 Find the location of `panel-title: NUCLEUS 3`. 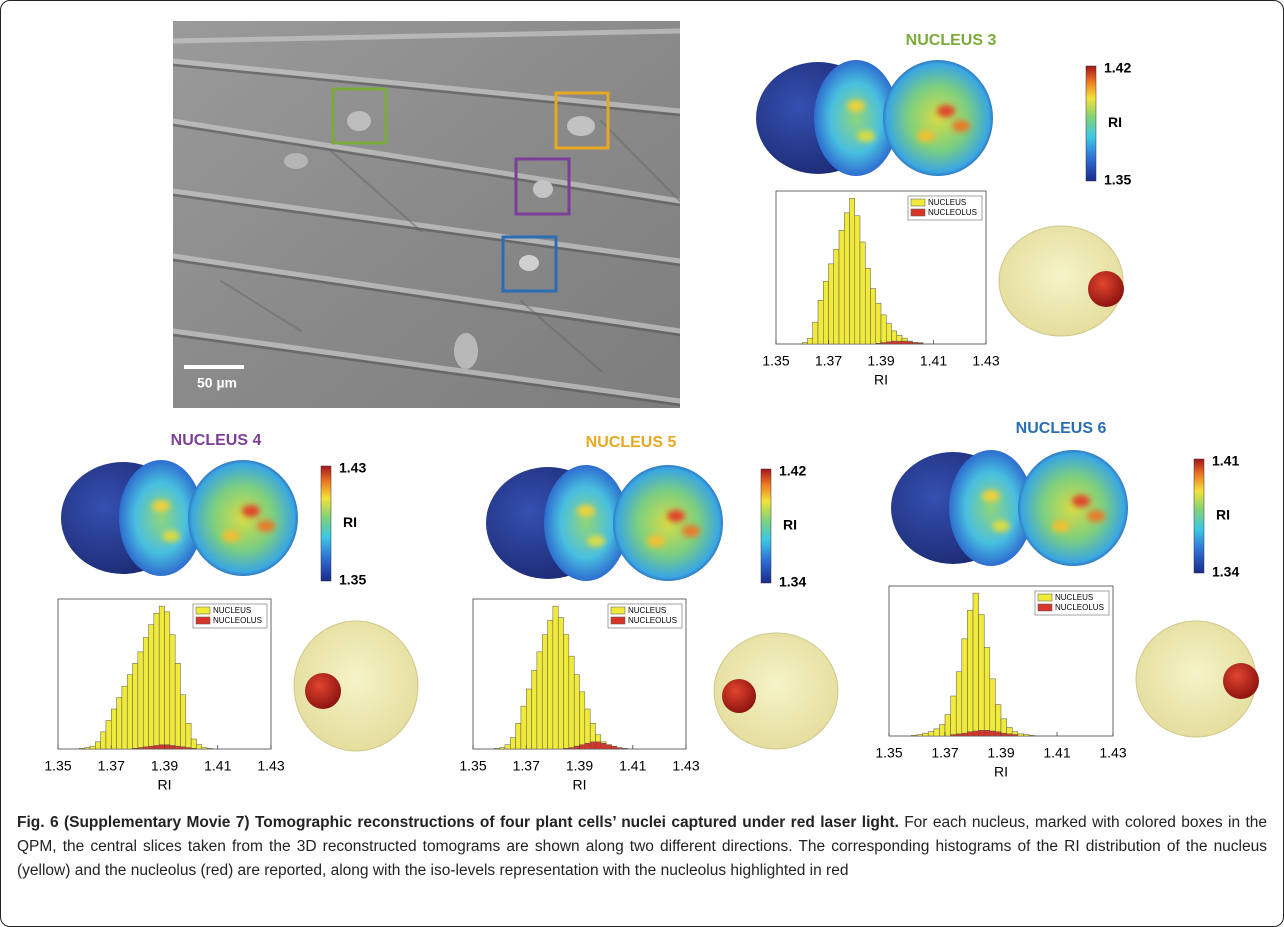

panel-title: NUCLEUS 3 is located at coordinates (951, 40).